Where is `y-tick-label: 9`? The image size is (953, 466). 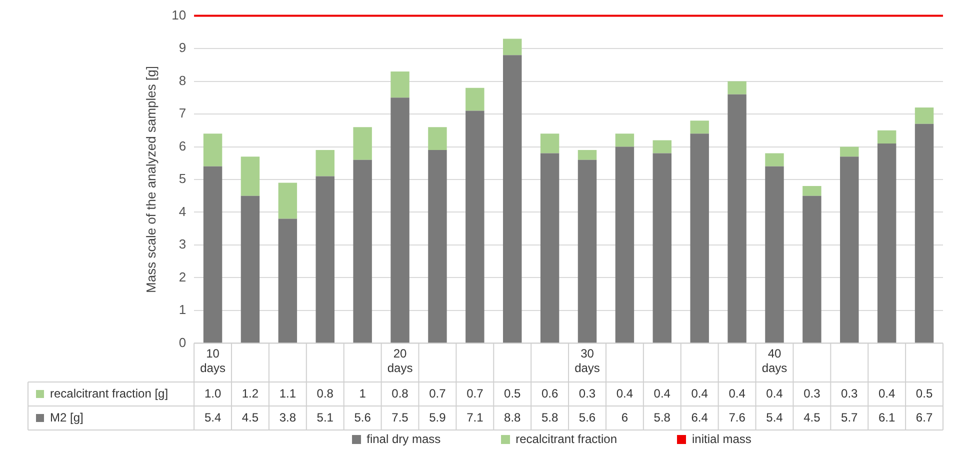 y-tick-label: 9 is located at coordinates (182, 48).